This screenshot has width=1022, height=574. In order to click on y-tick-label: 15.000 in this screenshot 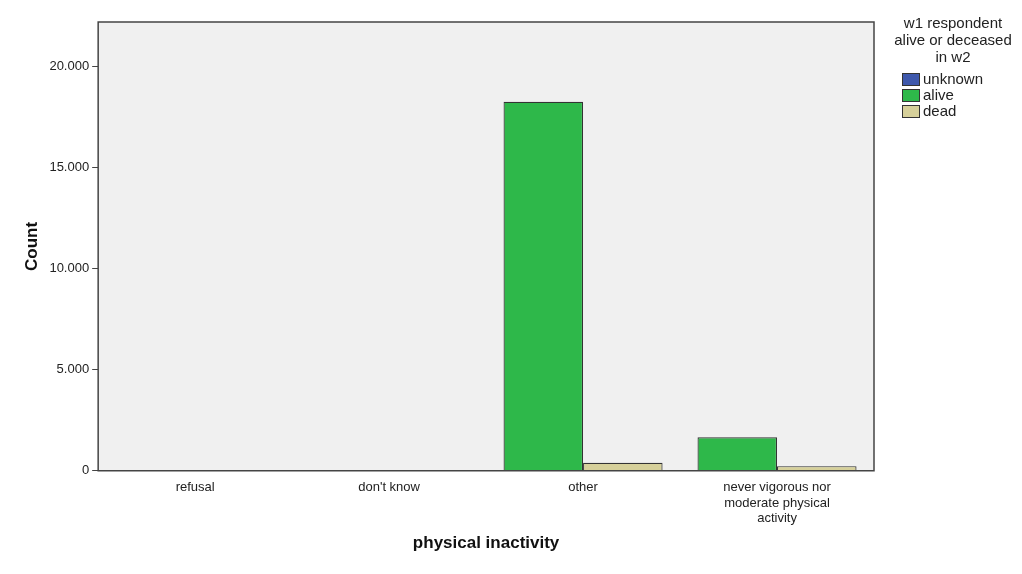, I will do `click(69, 167)`.